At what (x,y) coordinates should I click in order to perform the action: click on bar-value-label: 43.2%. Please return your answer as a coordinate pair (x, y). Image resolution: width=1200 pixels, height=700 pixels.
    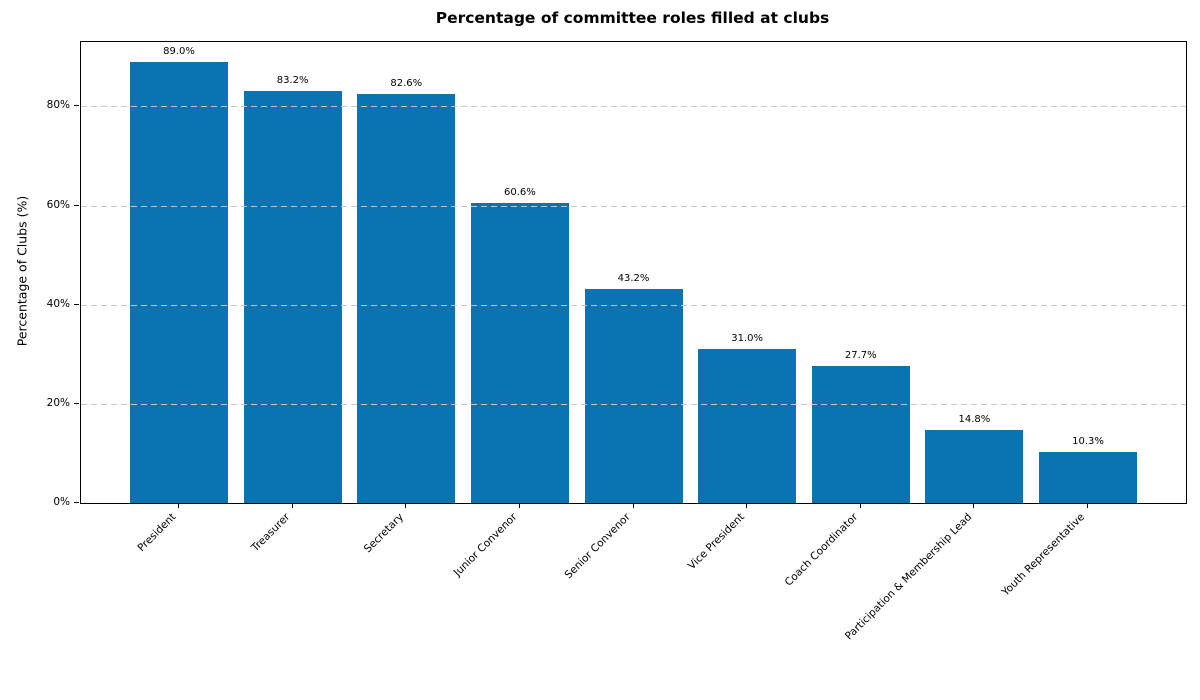
    Looking at the image, I should click on (633, 278).